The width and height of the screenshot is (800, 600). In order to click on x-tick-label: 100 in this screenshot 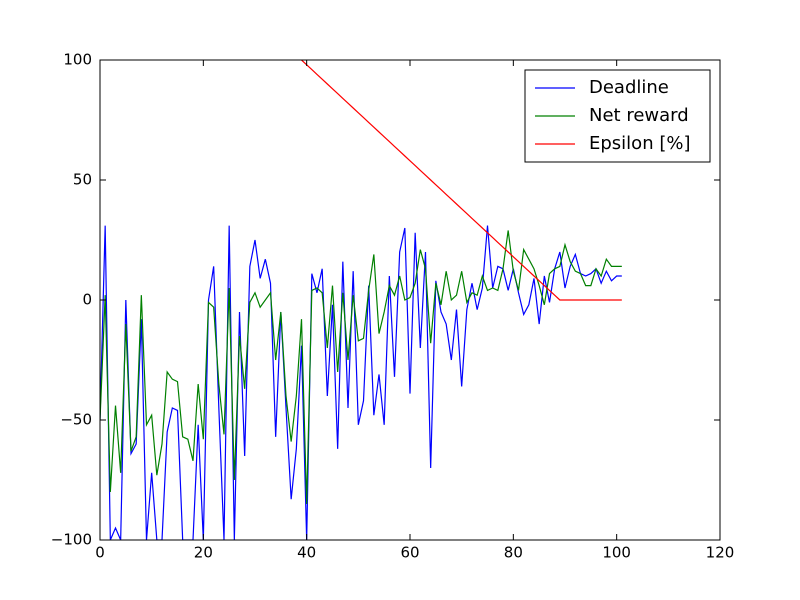, I will do `click(616, 553)`.